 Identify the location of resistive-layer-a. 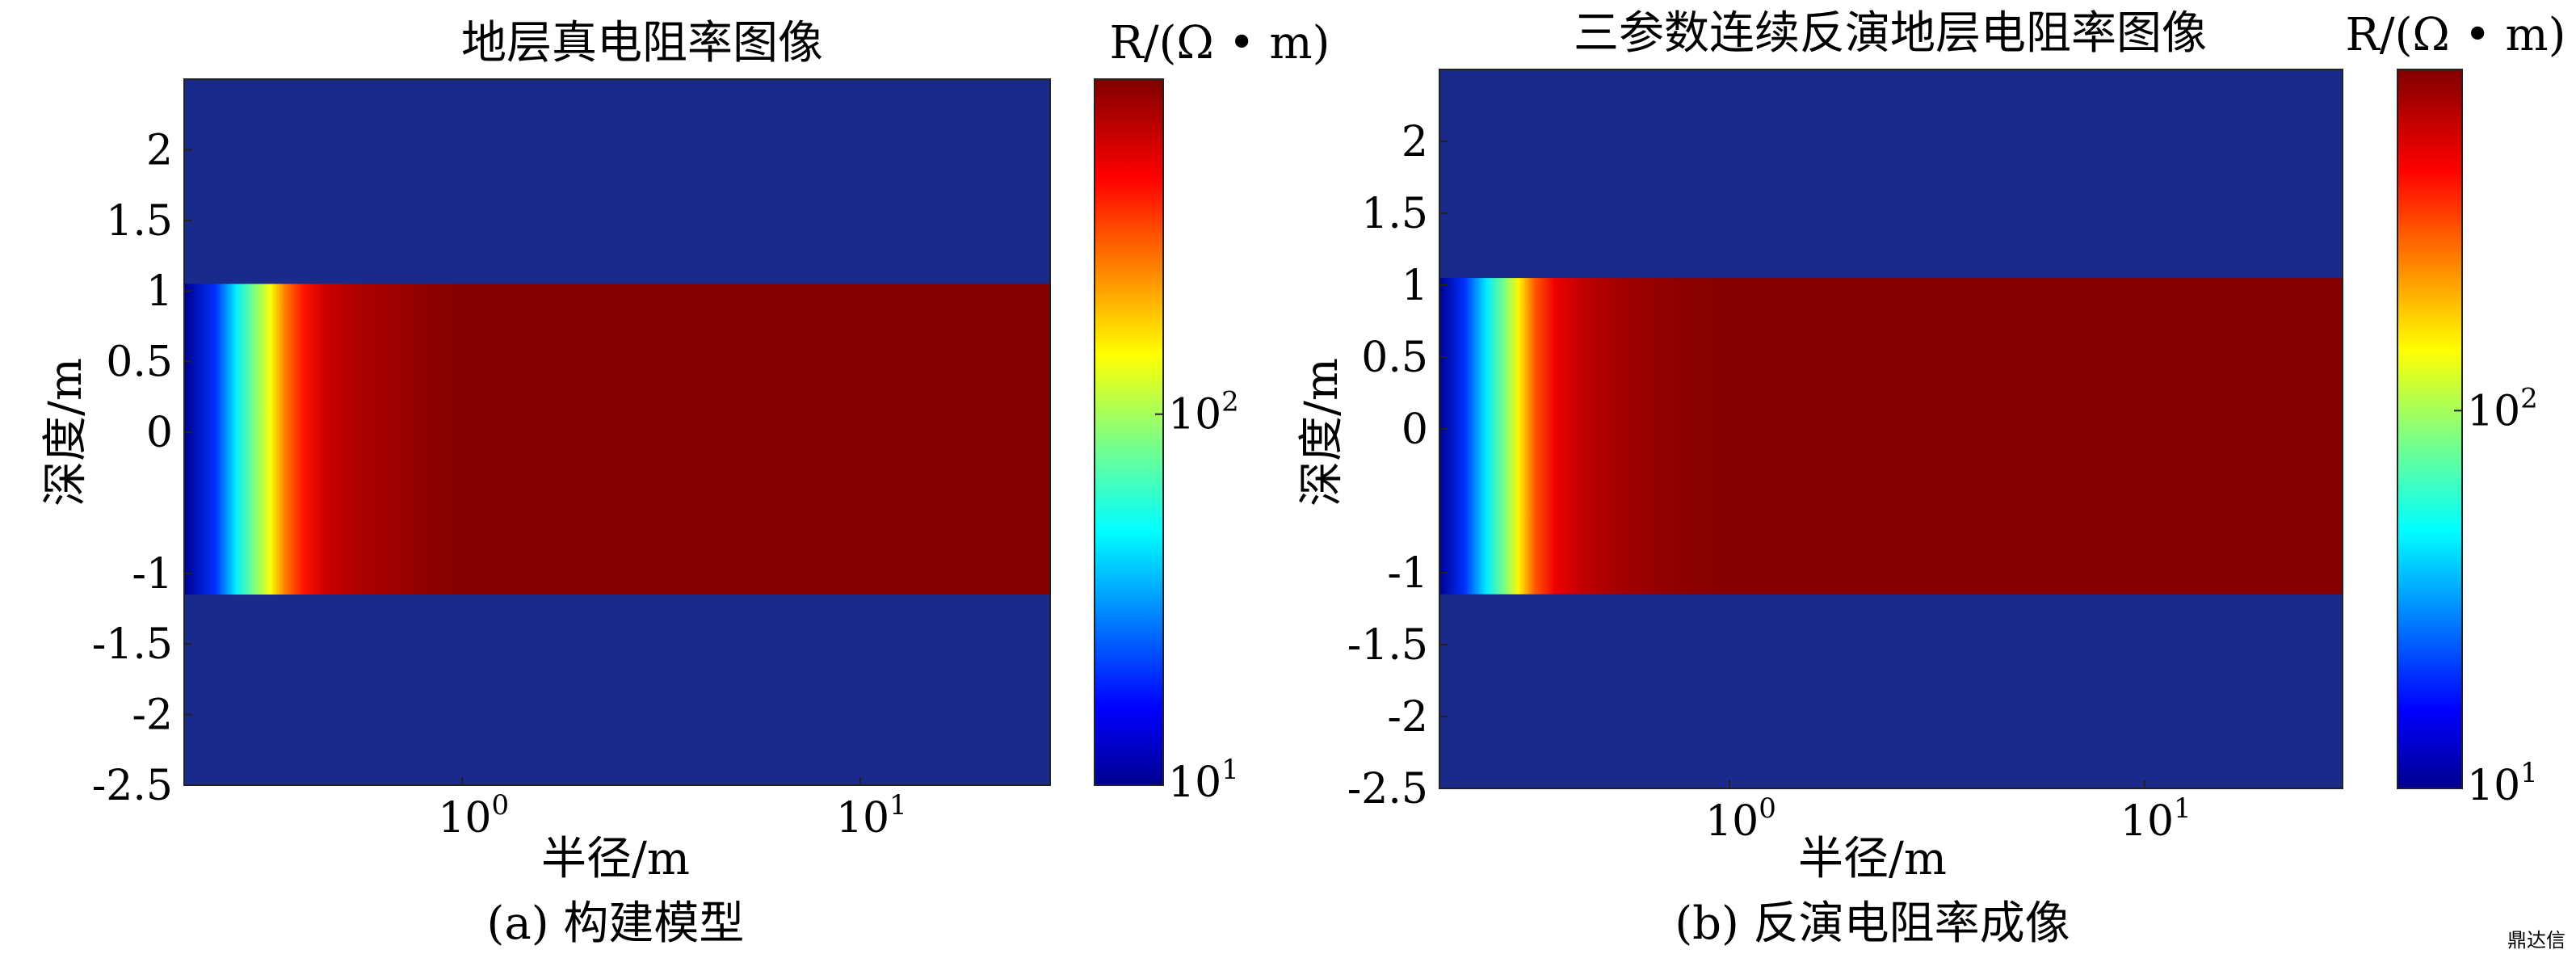
(617, 439).